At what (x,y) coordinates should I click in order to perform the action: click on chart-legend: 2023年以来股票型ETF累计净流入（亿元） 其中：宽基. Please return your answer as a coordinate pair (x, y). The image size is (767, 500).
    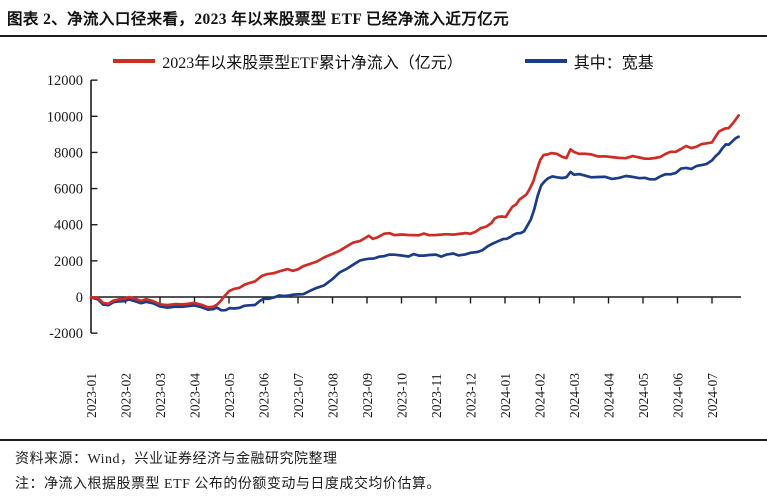
    Looking at the image, I should click on (383, 61).